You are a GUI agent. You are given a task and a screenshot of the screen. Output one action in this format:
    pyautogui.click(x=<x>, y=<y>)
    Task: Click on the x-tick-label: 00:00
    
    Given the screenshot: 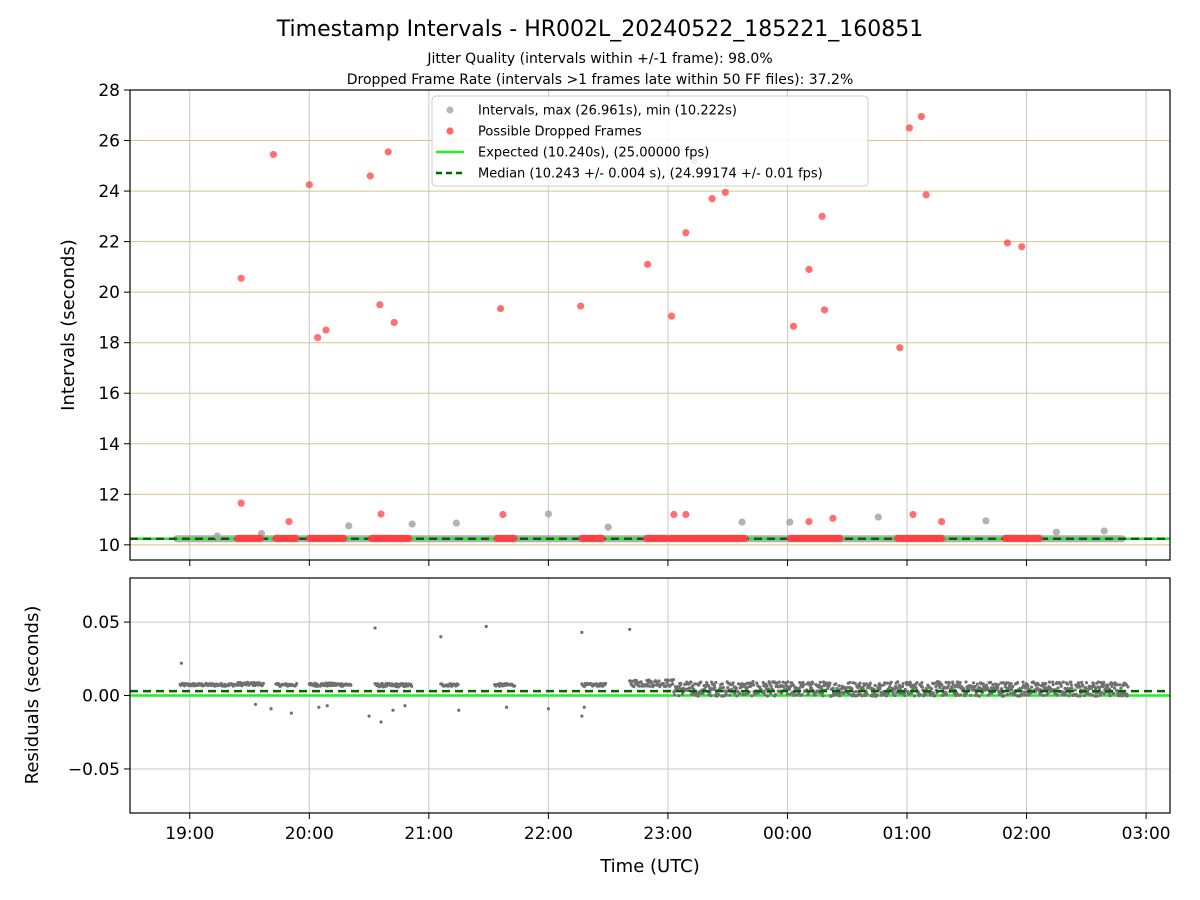 What is the action you would take?
    pyautogui.click(x=787, y=834)
    